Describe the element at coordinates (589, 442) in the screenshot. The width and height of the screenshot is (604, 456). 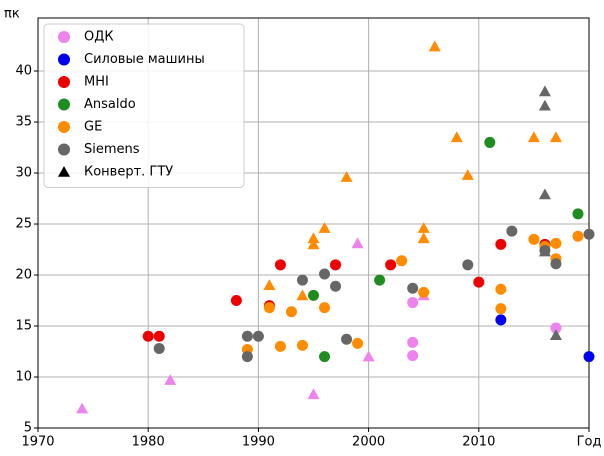
I see `x-tick-label: Год` at that location.